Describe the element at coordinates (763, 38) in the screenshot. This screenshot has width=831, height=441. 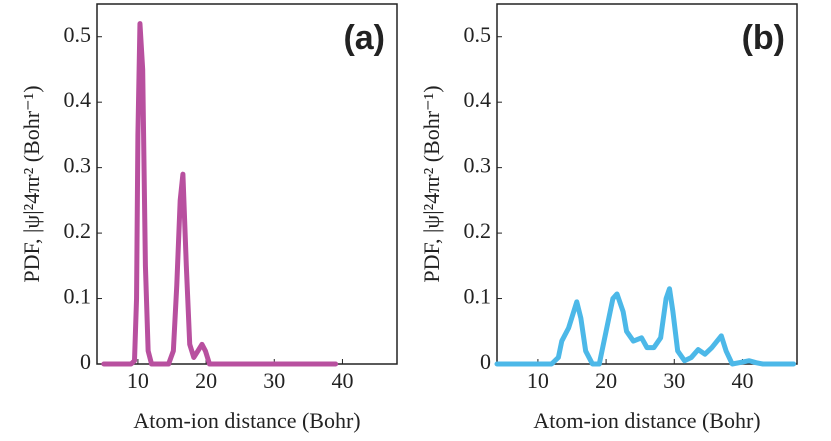
I see `panel-label: (b)` at that location.